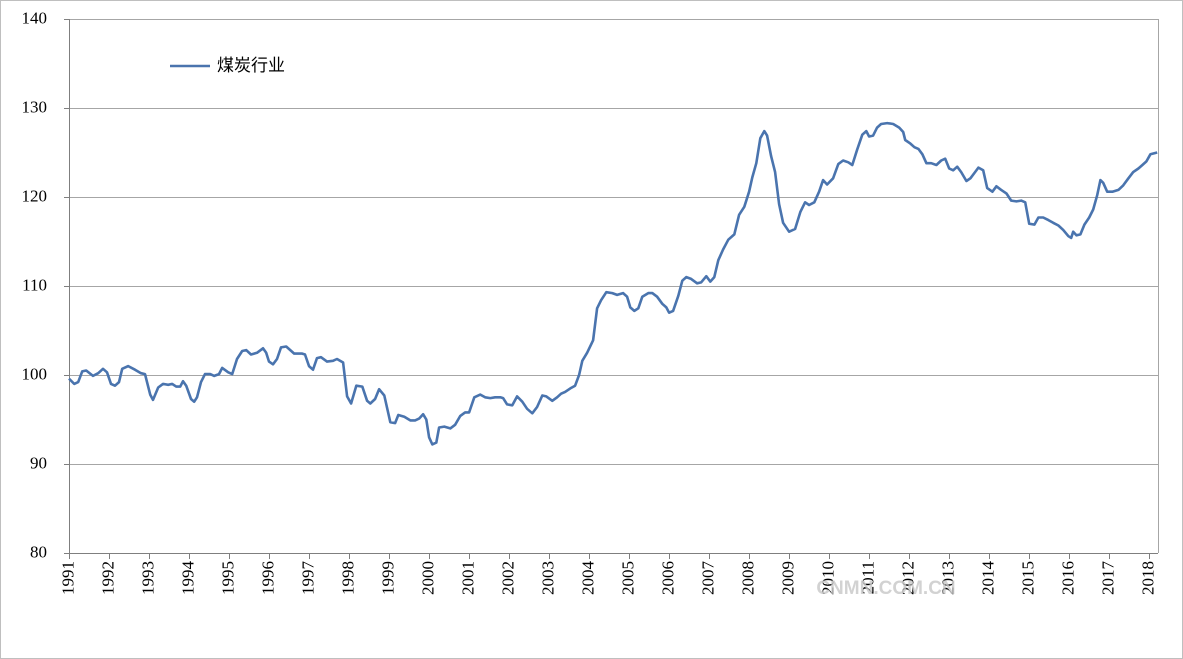 The height and width of the screenshot is (659, 1183). Describe the element at coordinates (34, 284) in the screenshot. I see `y-tick-label: 110` at that location.